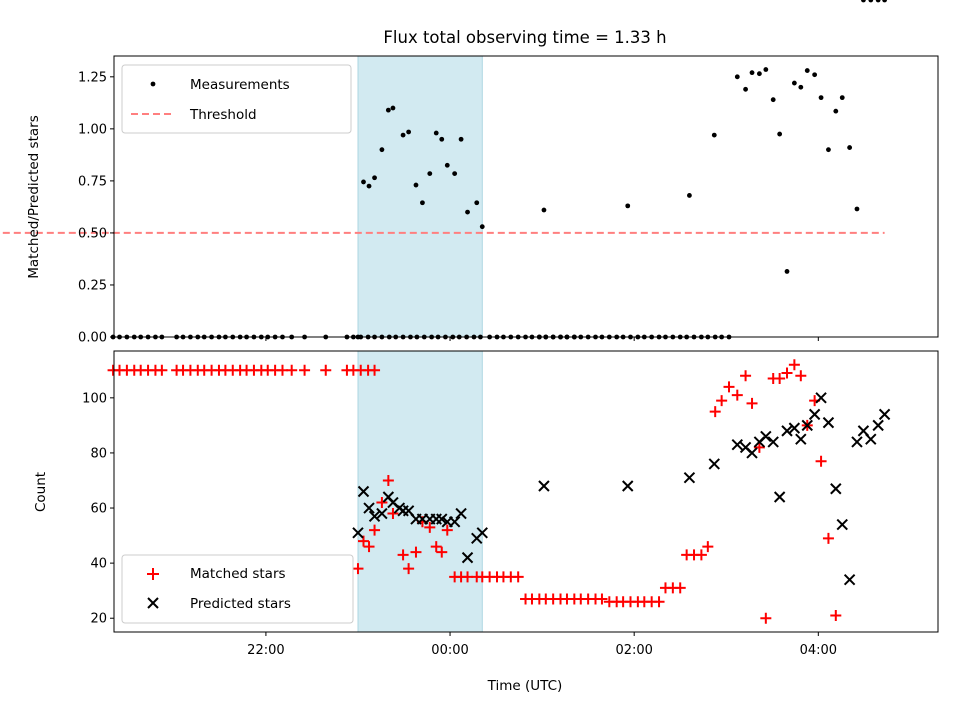 This screenshot has height=720, width=960. What do you see at coordinates (818, 650) in the screenshot?
I see `xtick-label-5: 04:00` at bounding box center [818, 650].